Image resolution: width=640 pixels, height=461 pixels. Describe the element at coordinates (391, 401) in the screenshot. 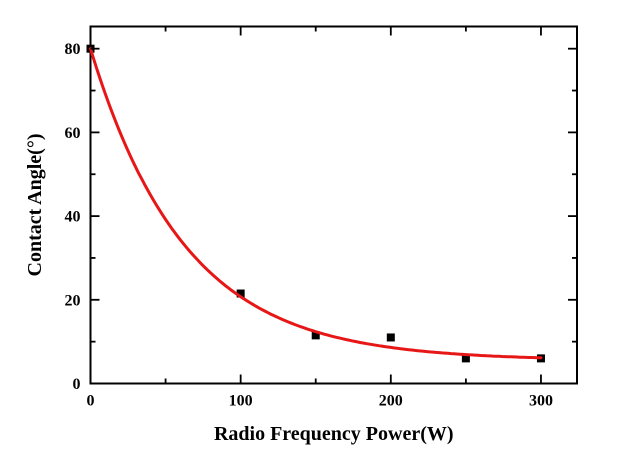

I see `x-tick-label: 200` at that location.